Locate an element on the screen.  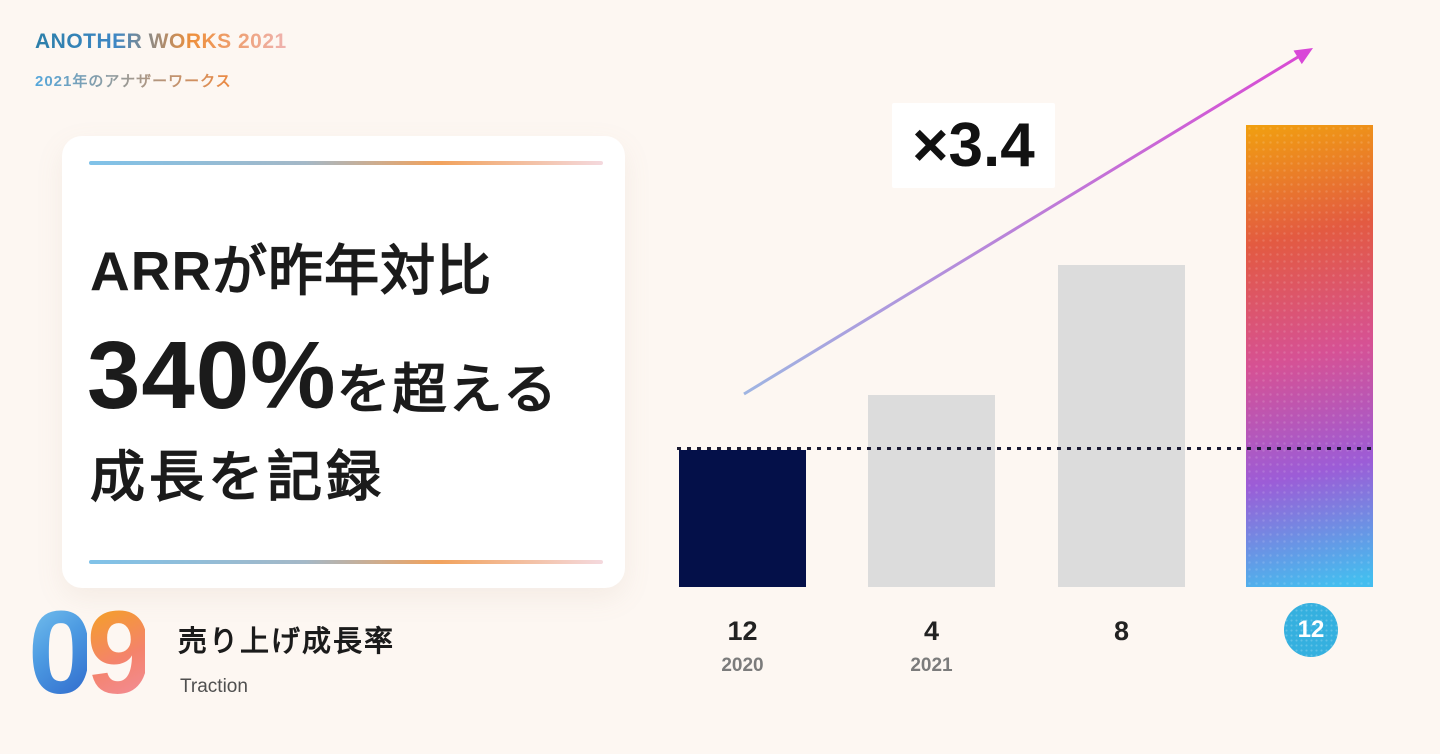
bar-apr-2021 is located at coordinates (931, 491).